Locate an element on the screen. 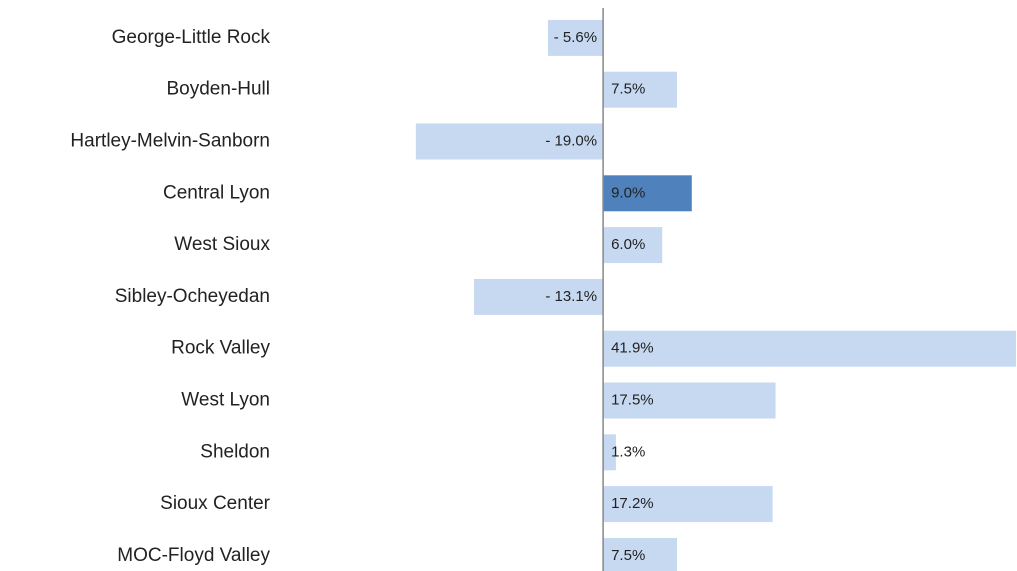 The height and width of the screenshot is (571, 1017). category-label: West Lyon is located at coordinates (225, 400).